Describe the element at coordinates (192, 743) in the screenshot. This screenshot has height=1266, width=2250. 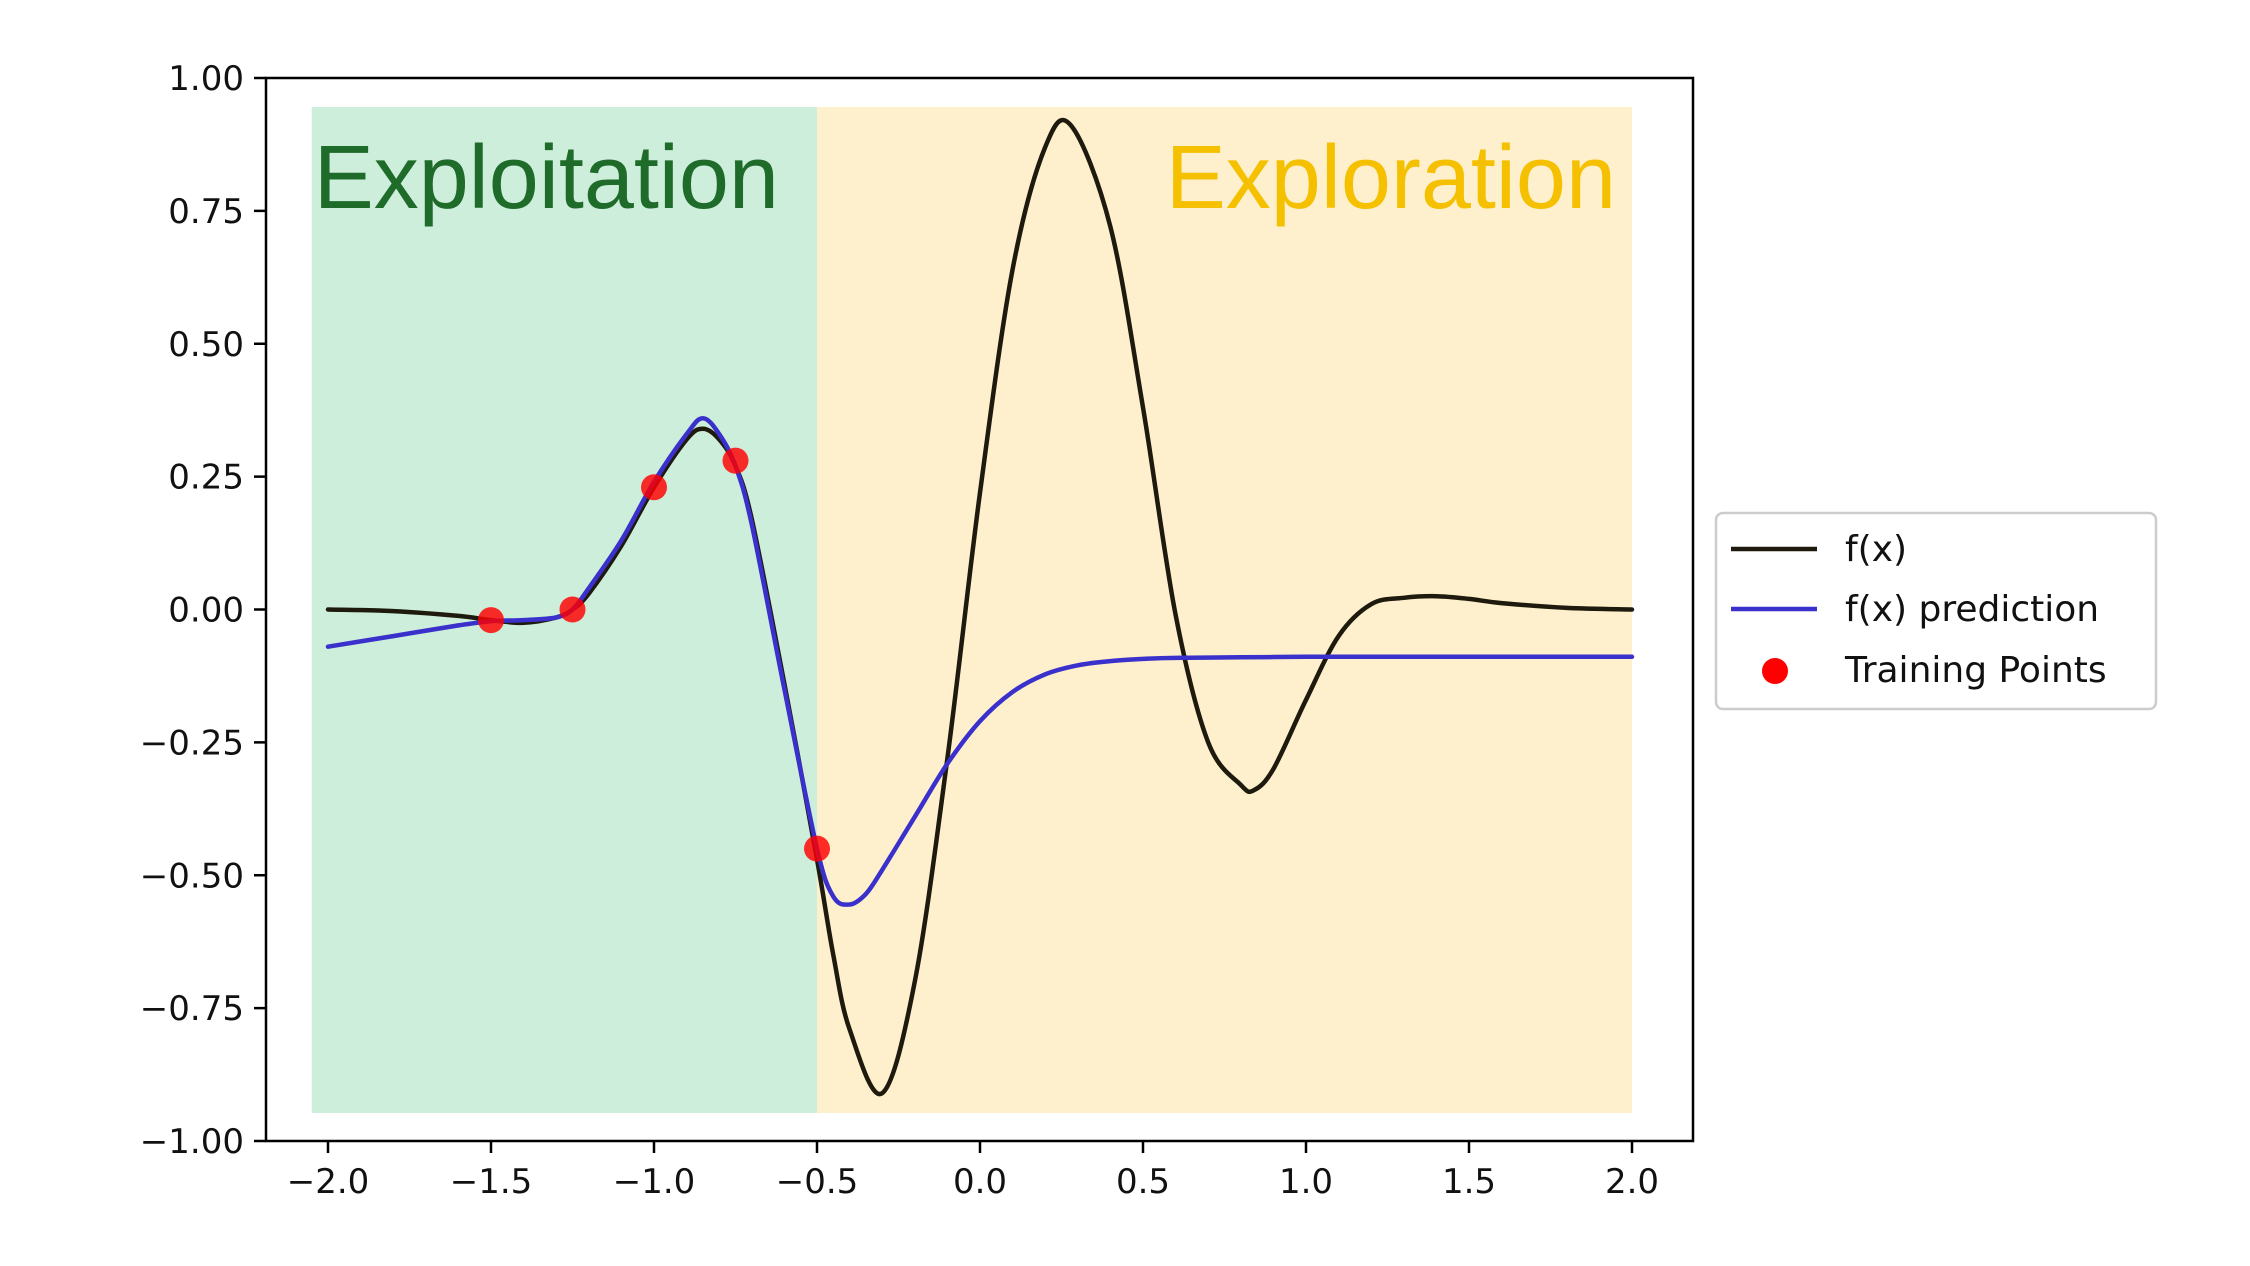
I see `y-tick-label: −0.25` at that location.